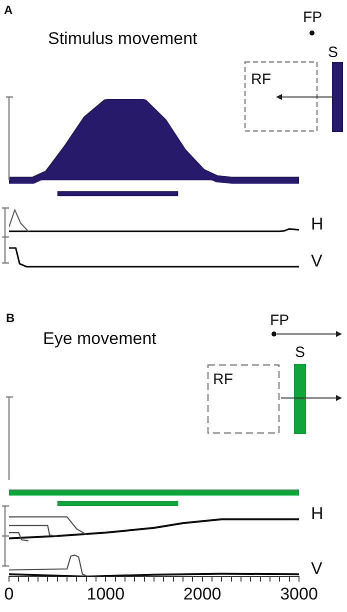 This screenshot has width=347, height=612. What do you see at coordinates (333, 53) in the screenshot?
I see `text: S` at bounding box center [333, 53].